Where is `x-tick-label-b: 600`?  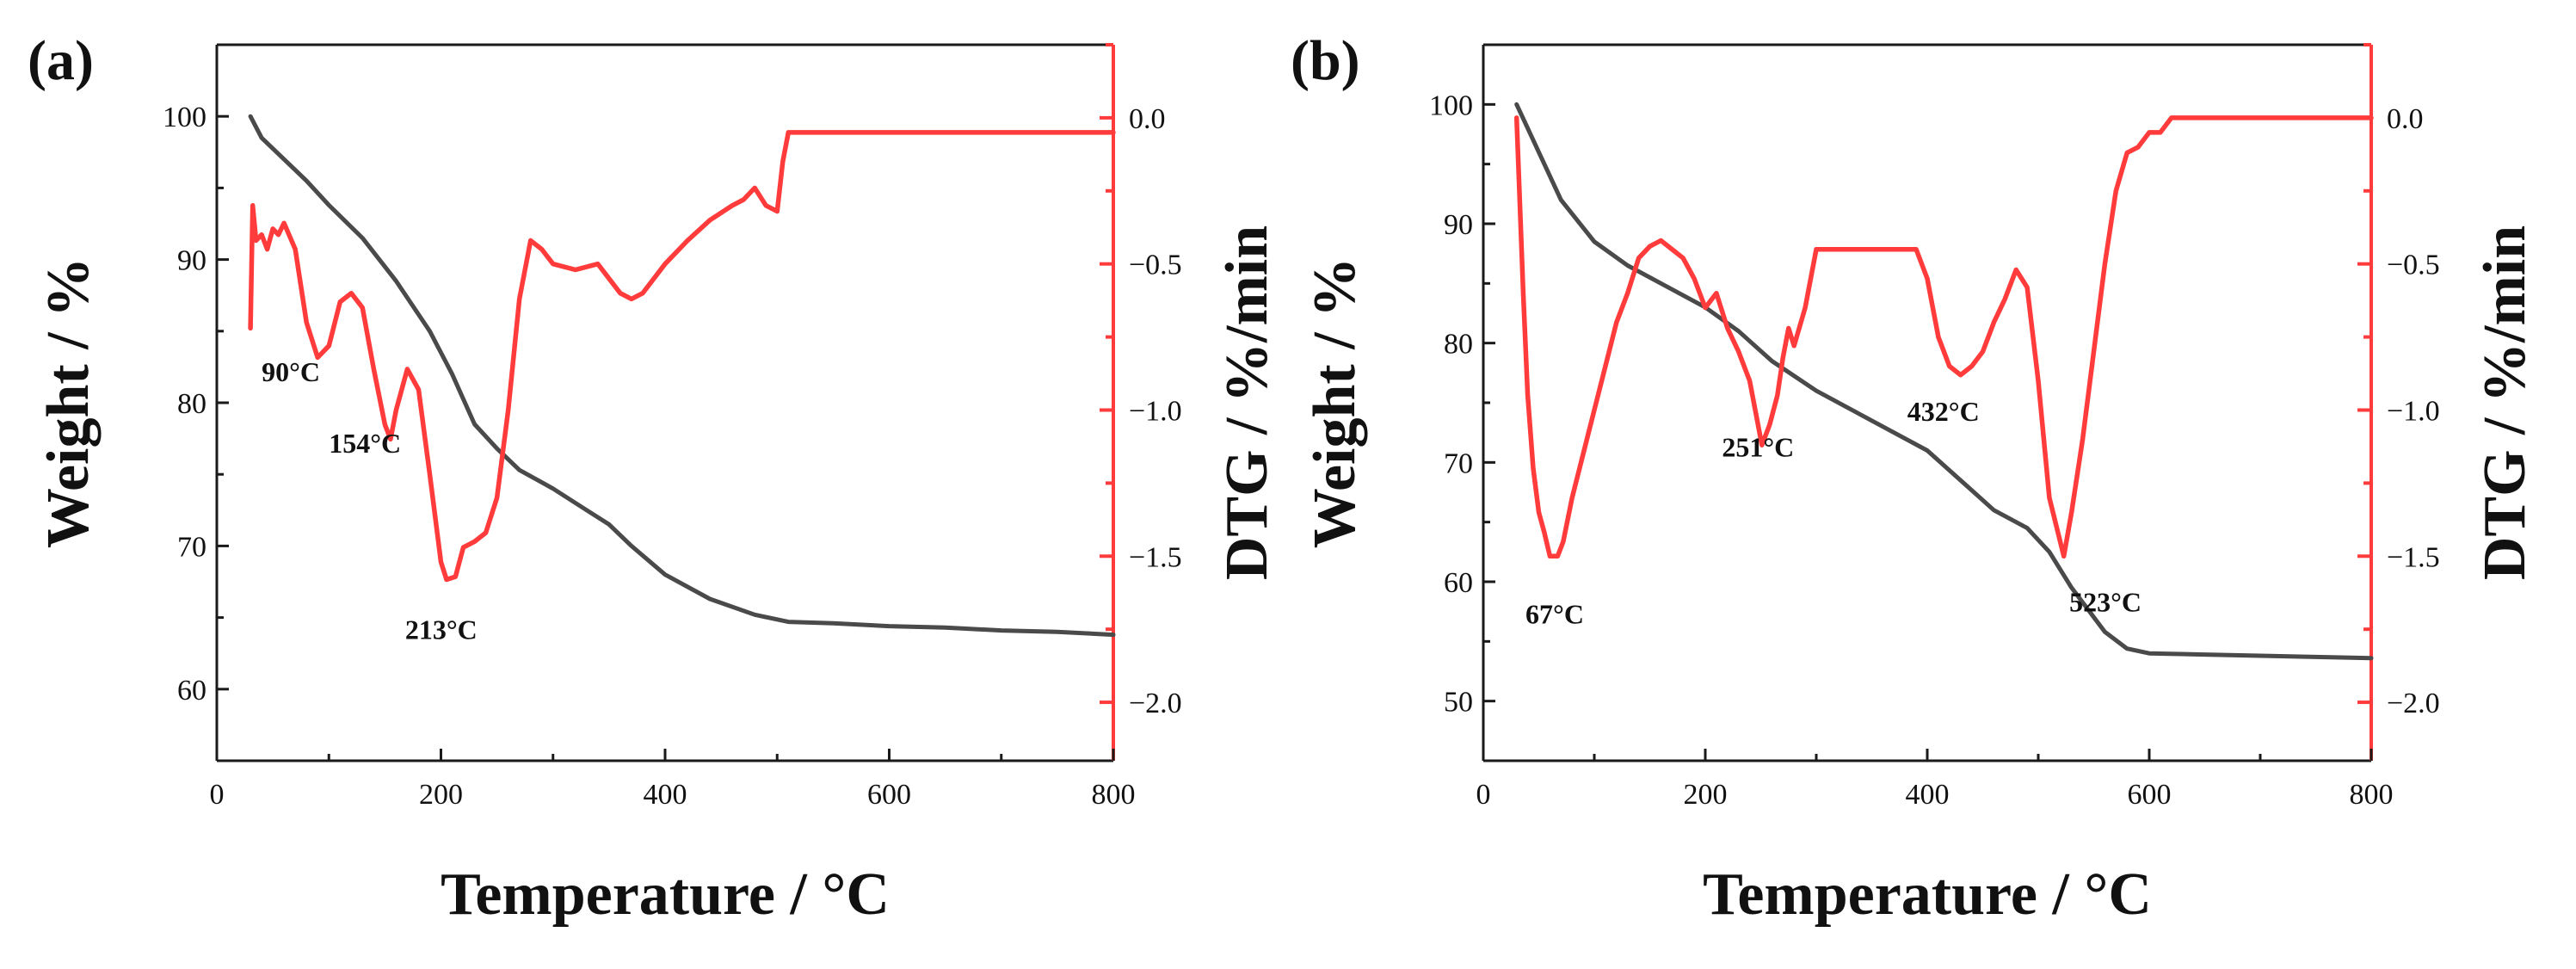
x-tick-label-b: 600 is located at coordinates (2150, 795).